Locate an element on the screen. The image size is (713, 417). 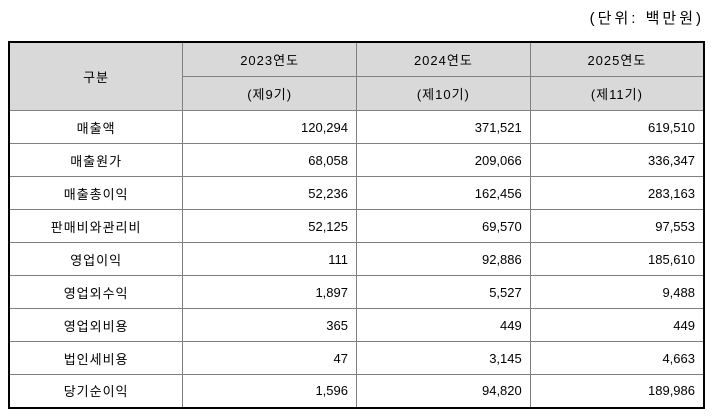
cell-value: 94,820 is located at coordinates (443, 391).